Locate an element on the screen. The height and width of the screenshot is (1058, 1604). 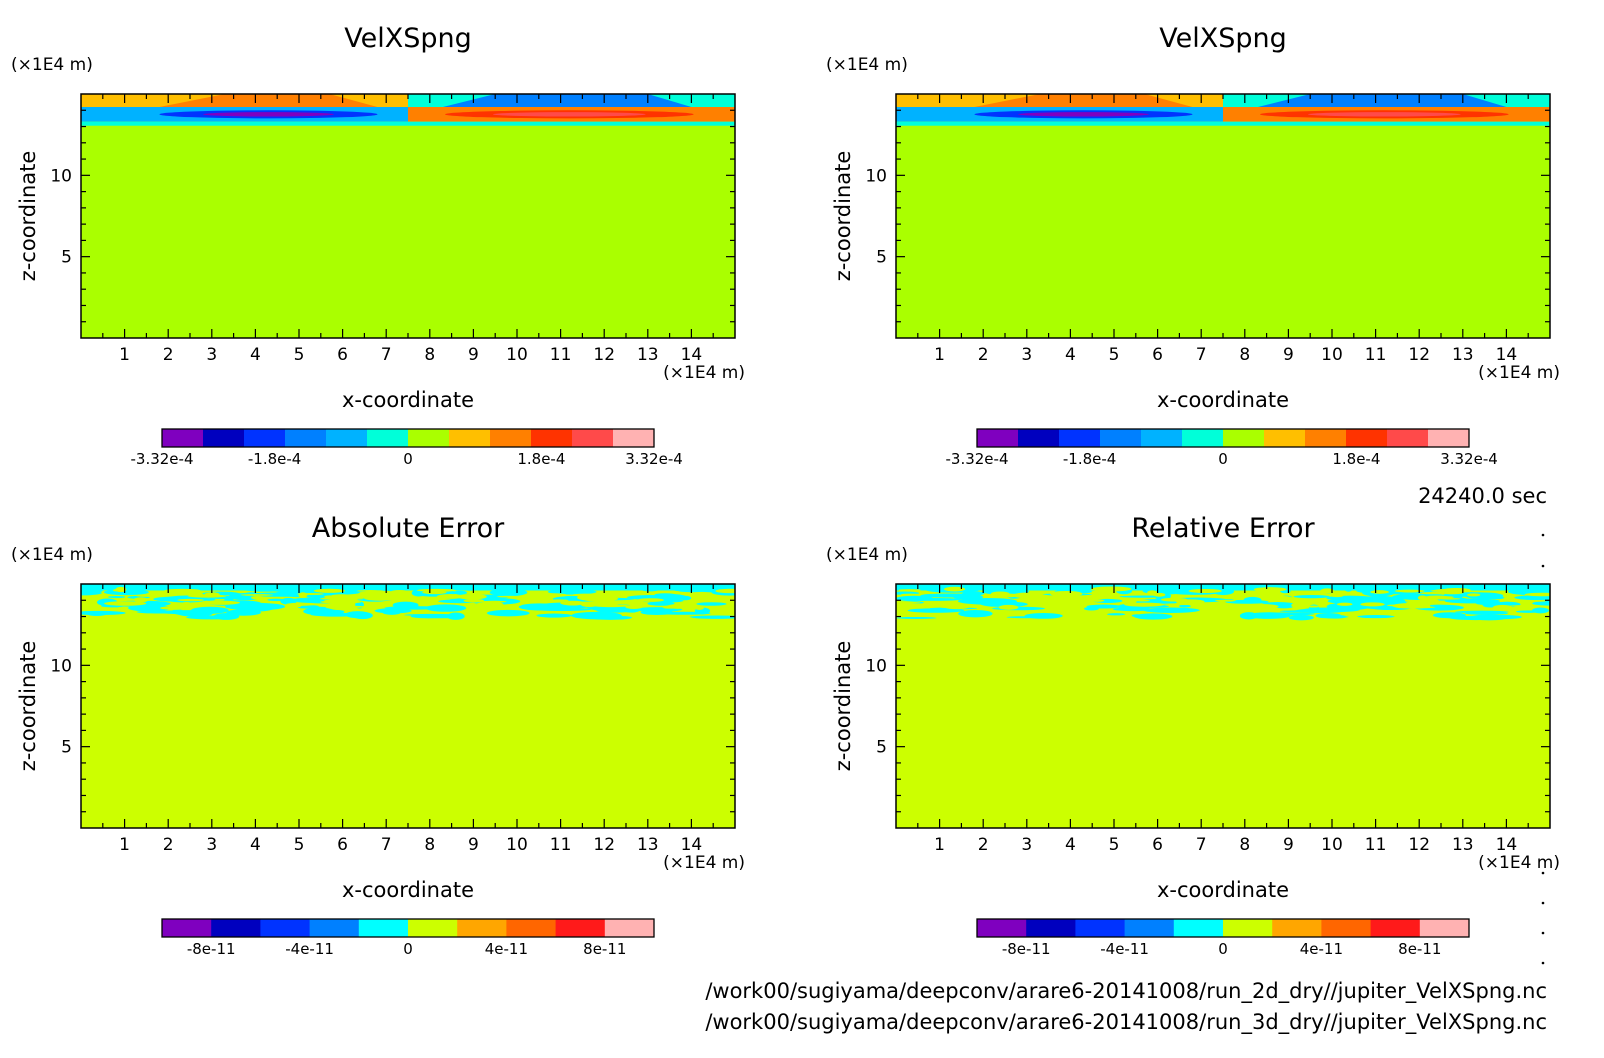
margin-dots is located at coordinates (1543, 749).